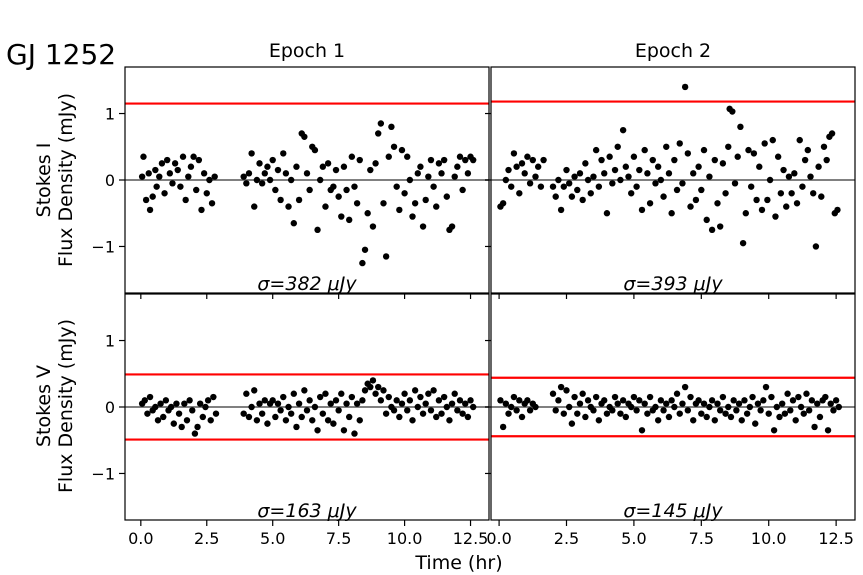  I want to click on x-tick-label: 0.0, so click(498, 538).